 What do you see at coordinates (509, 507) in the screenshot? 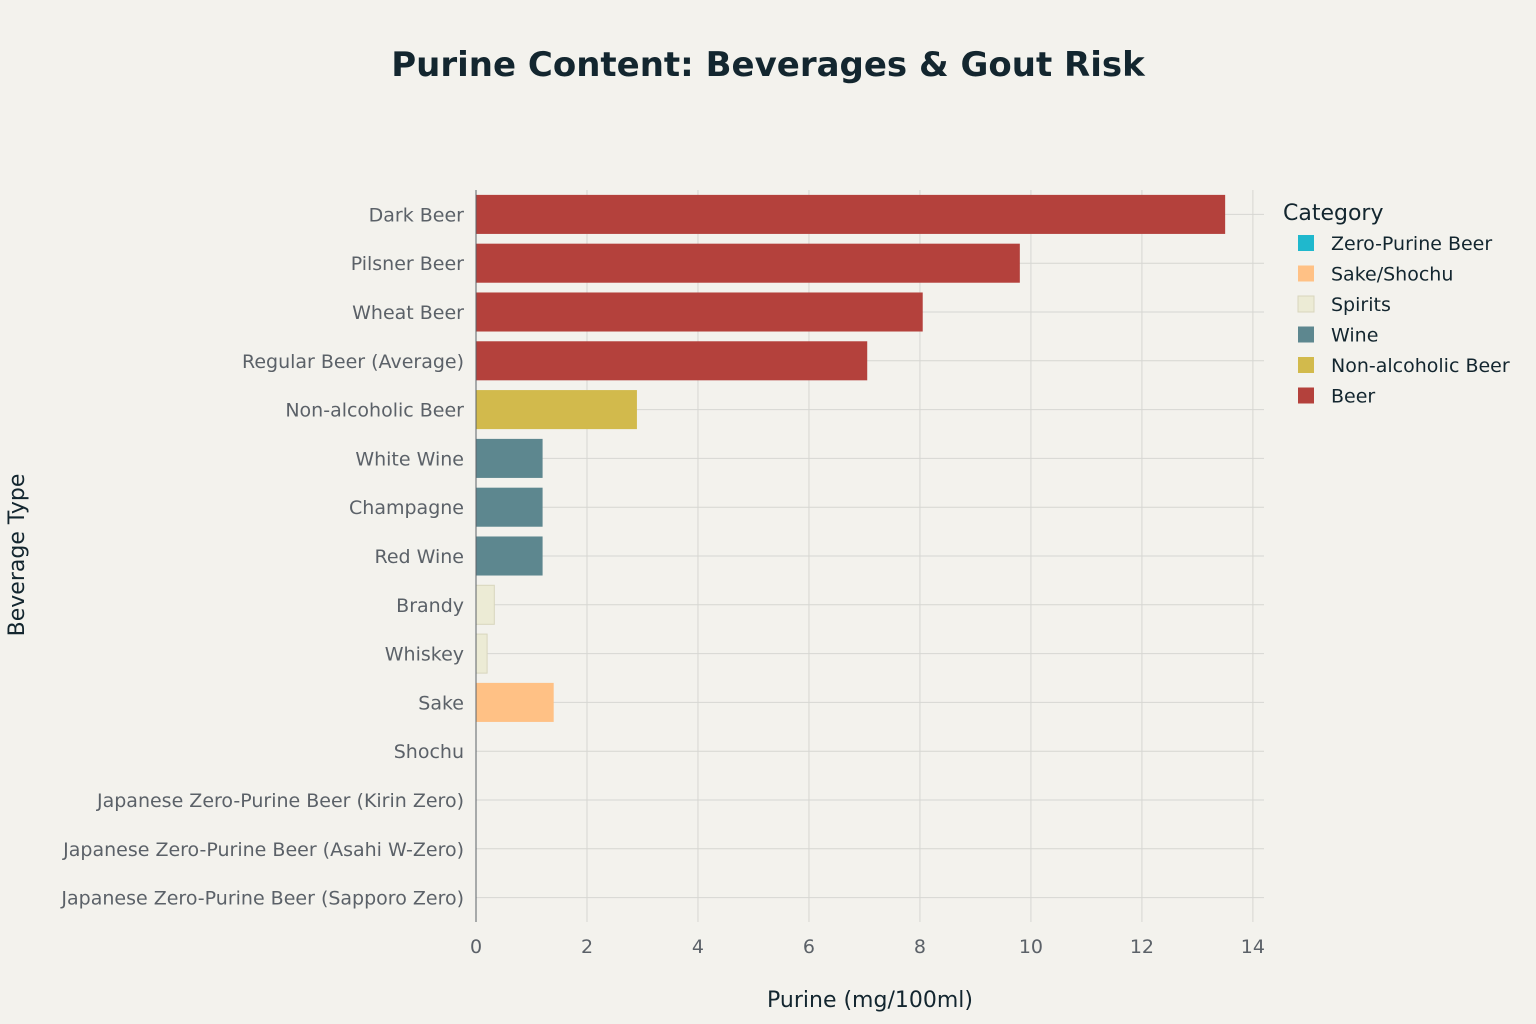
I see `bar-champagne` at bounding box center [509, 507].